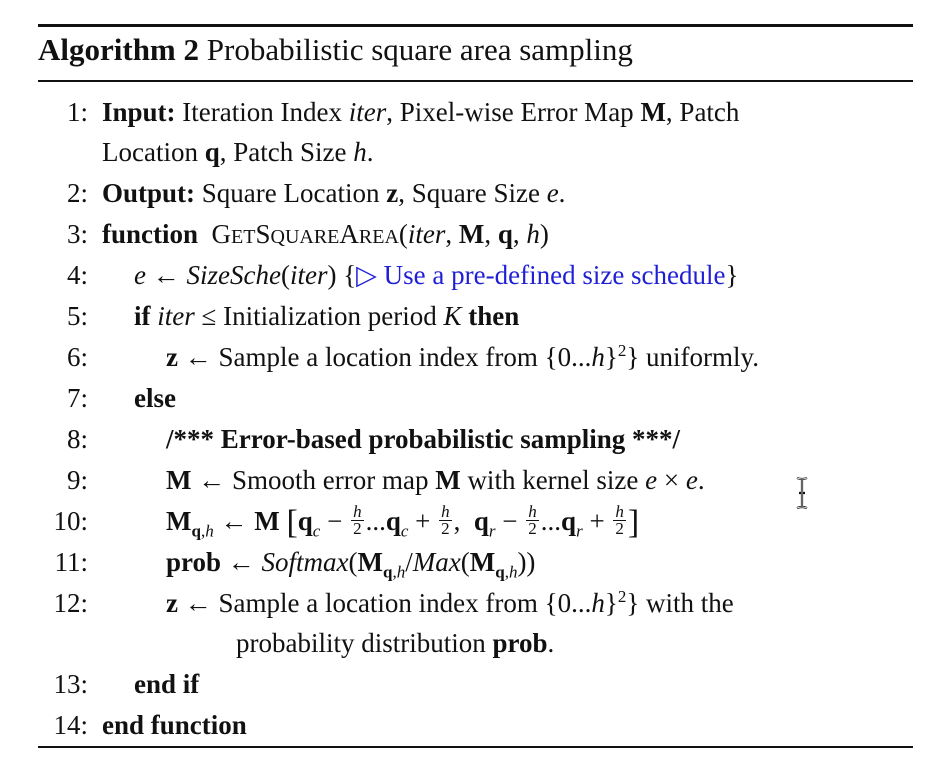 This screenshot has height=781, width=947. What do you see at coordinates (155, 398) in the screenshot?
I see `line-text: else` at bounding box center [155, 398].